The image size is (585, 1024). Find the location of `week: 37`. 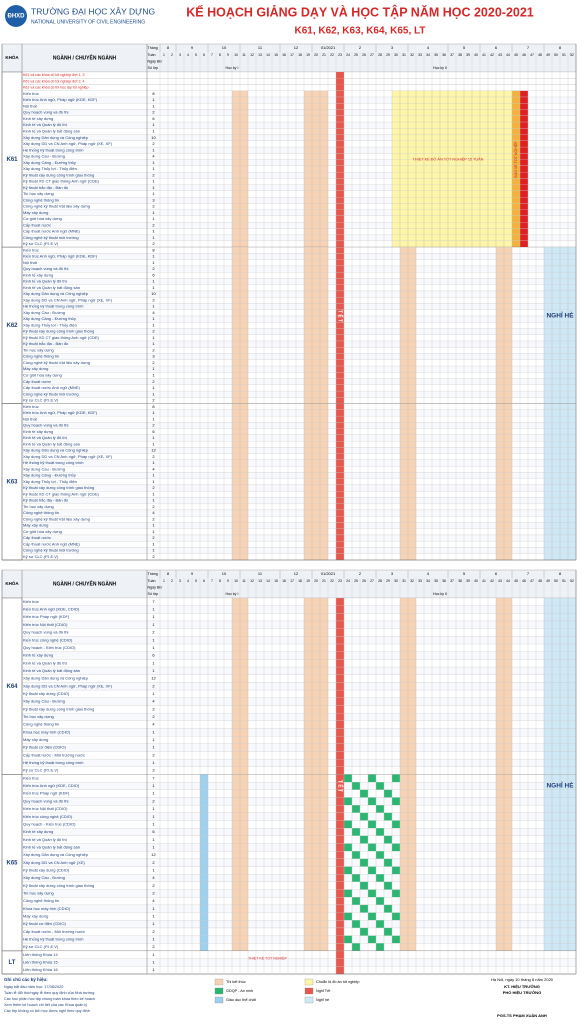

week: 37 is located at coordinates (452, 55).